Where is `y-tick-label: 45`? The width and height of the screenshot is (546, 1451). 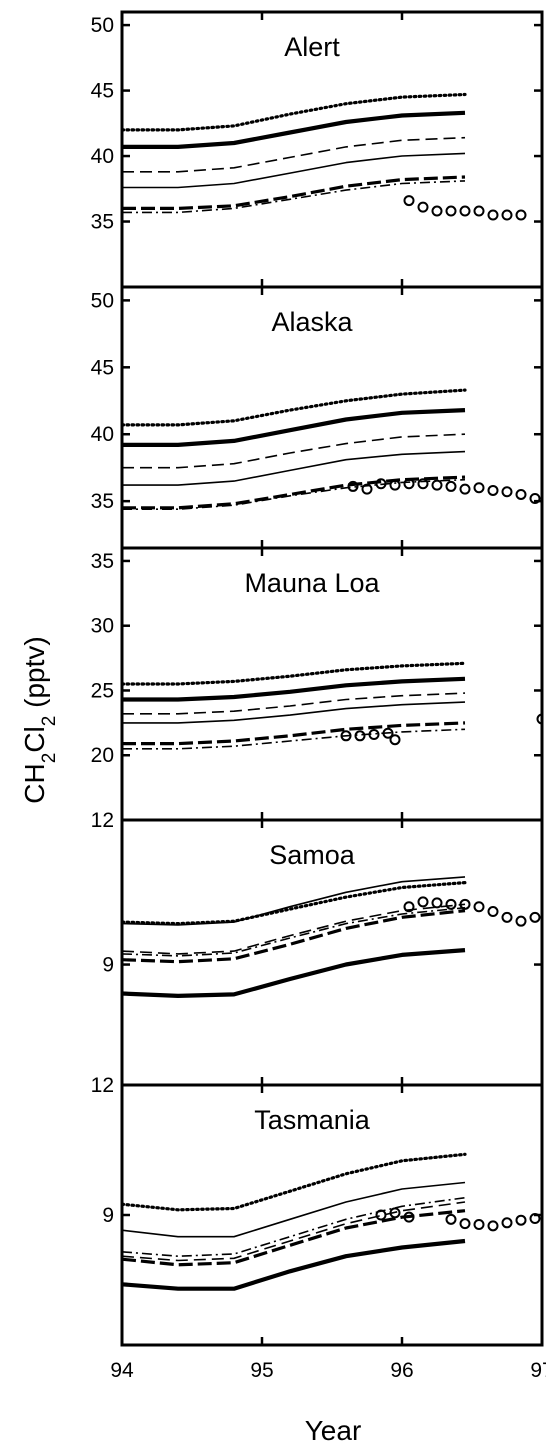 y-tick-label: 45 is located at coordinates (102, 367).